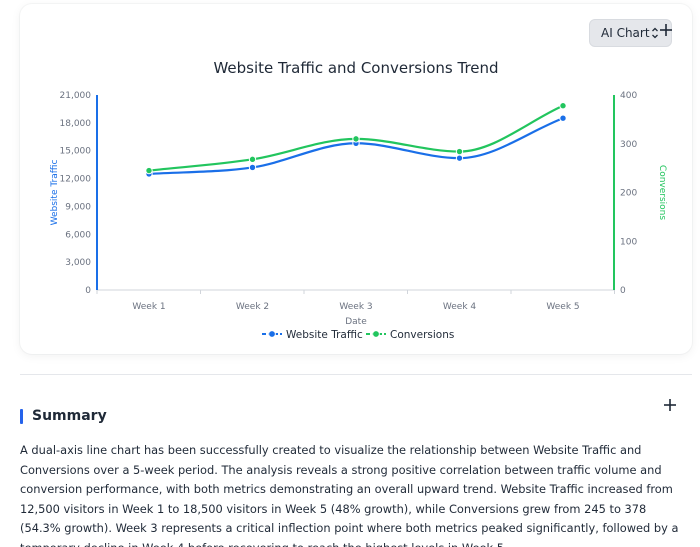 This screenshot has width=700, height=547. What do you see at coordinates (76, 180) in the screenshot?
I see `y-left-tick-label: 12,000` at bounding box center [76, 180].